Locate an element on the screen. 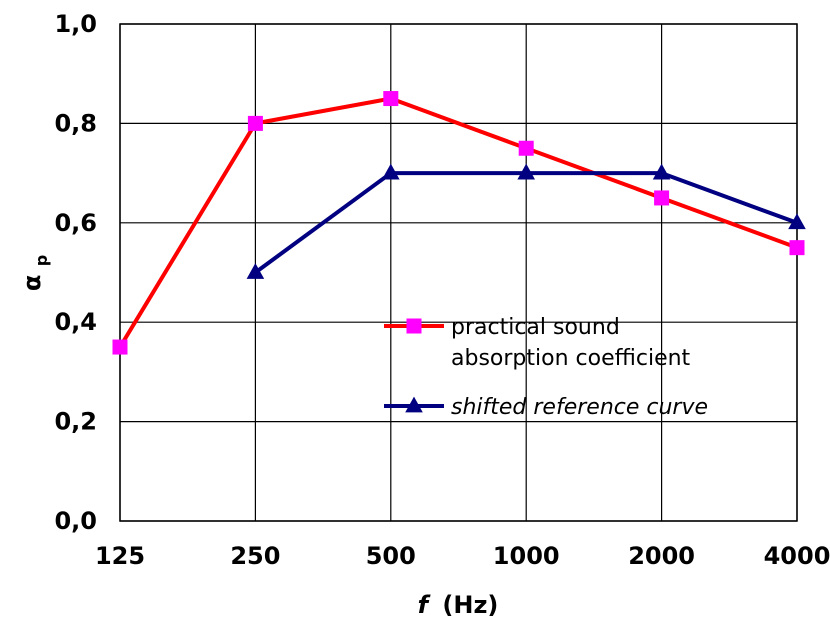 This screenshot has width=830, height=630. legend-label: practical sound is located at coordinates (535, 327).